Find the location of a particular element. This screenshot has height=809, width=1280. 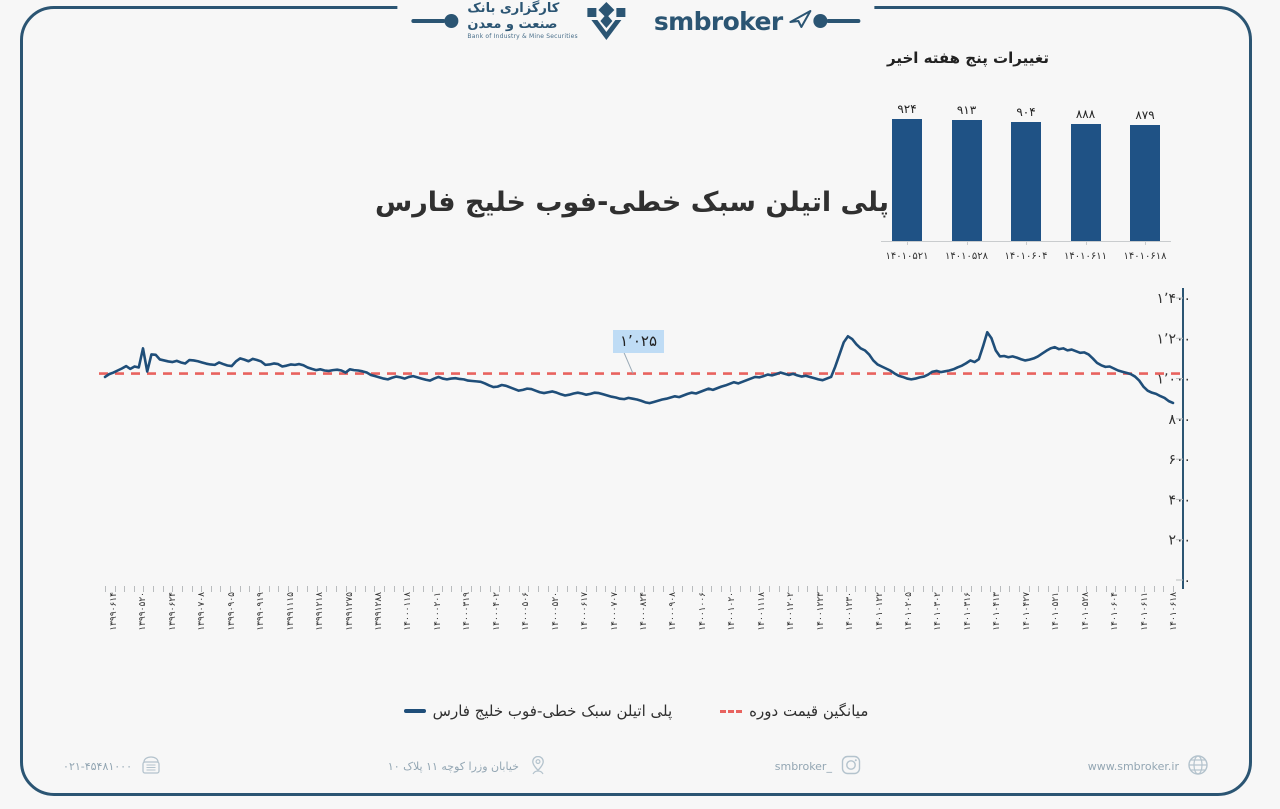

bar-date-label: ۱۴۰۱۰۶۰۴ is located at coordinates (1026, 256).